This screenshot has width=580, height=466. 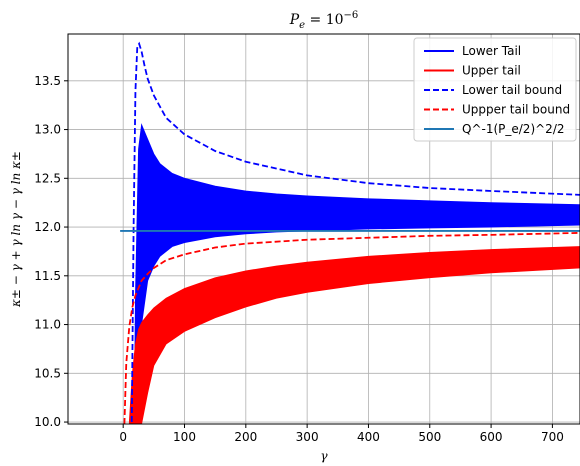 What do you see at coordinates (368, 437) in the screenshot?
I see `x-tick-label: 400` at bounding box center [368, 437].